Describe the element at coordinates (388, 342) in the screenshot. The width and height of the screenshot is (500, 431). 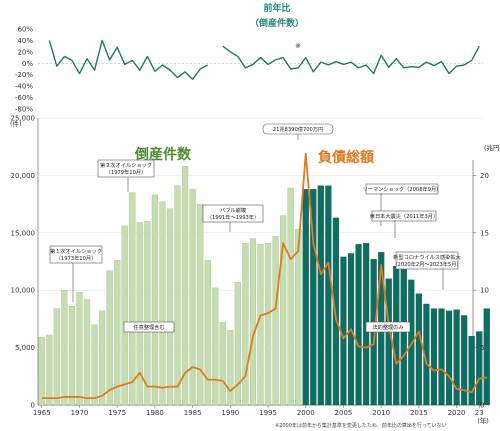
I see `bar-2011` at that location.